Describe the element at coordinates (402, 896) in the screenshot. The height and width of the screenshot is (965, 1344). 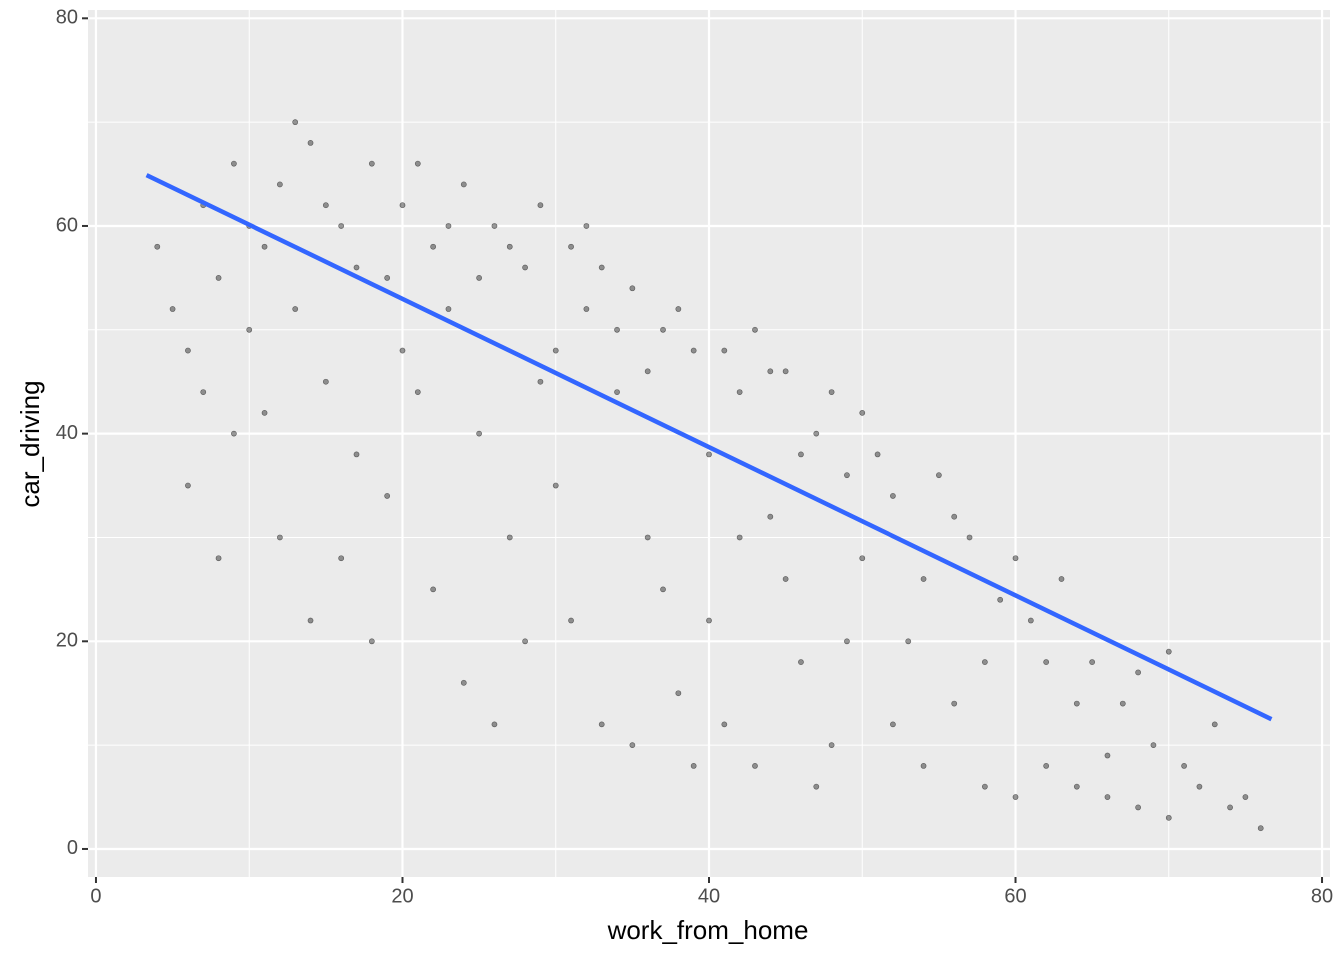
I see `x-tick-label: 20` at that location.